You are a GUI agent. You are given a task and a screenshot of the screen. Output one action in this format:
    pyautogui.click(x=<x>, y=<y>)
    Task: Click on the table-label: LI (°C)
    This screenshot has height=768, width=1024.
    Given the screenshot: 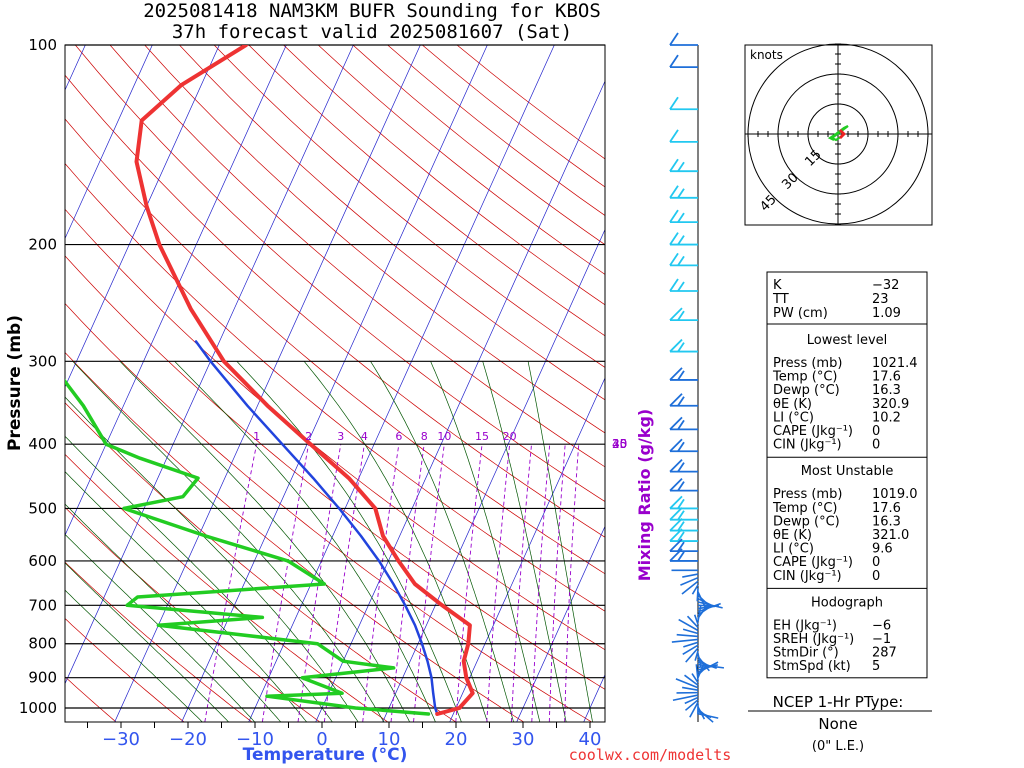 What is the action you would take?
    pyautogui.click(x=793, y=549)
    